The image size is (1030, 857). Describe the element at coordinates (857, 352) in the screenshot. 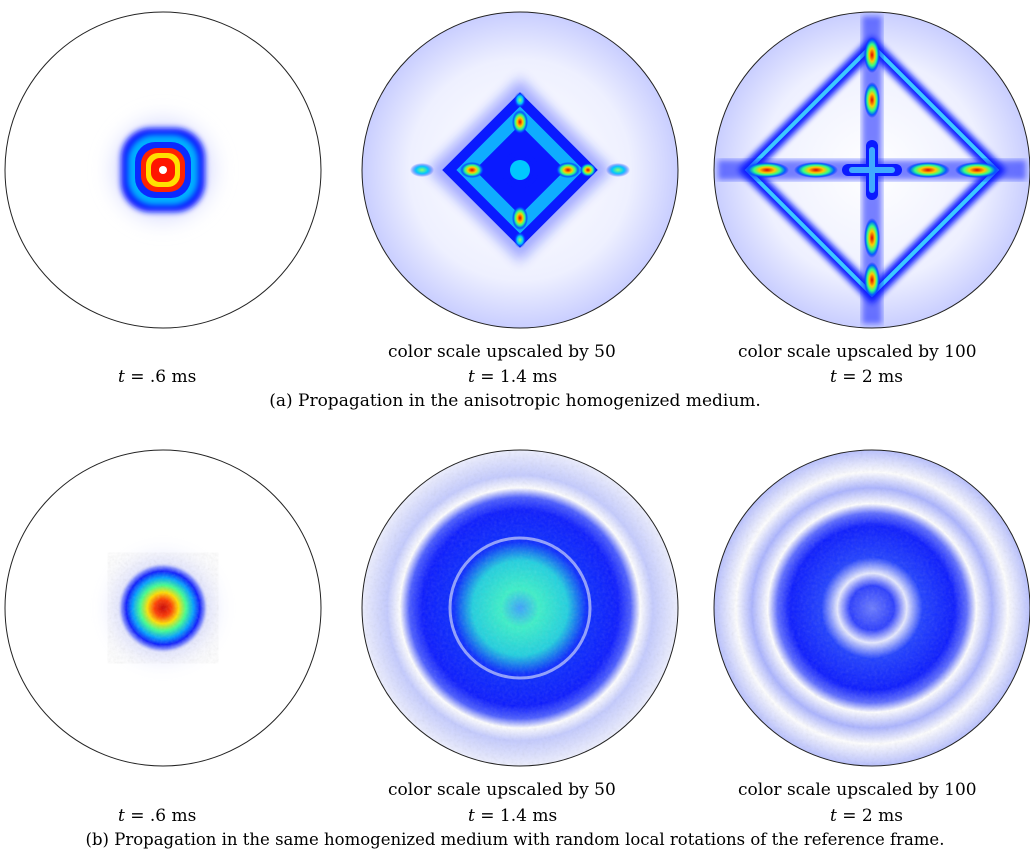

I see `panel-a3-scale-note: color scale upscaled by 100` at that location.